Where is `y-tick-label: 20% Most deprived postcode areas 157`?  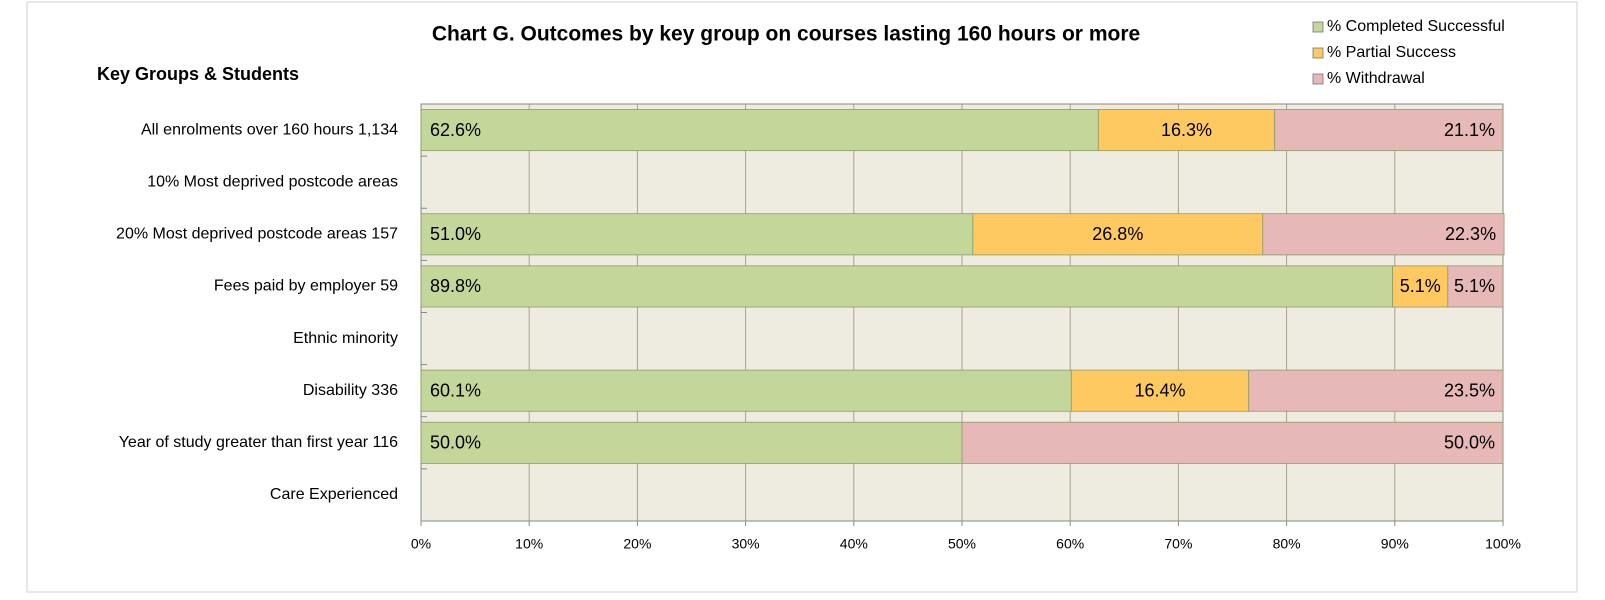
y-tick-label: 20% Most deprived postcode areas 157 is located at coordinates (257, 234).